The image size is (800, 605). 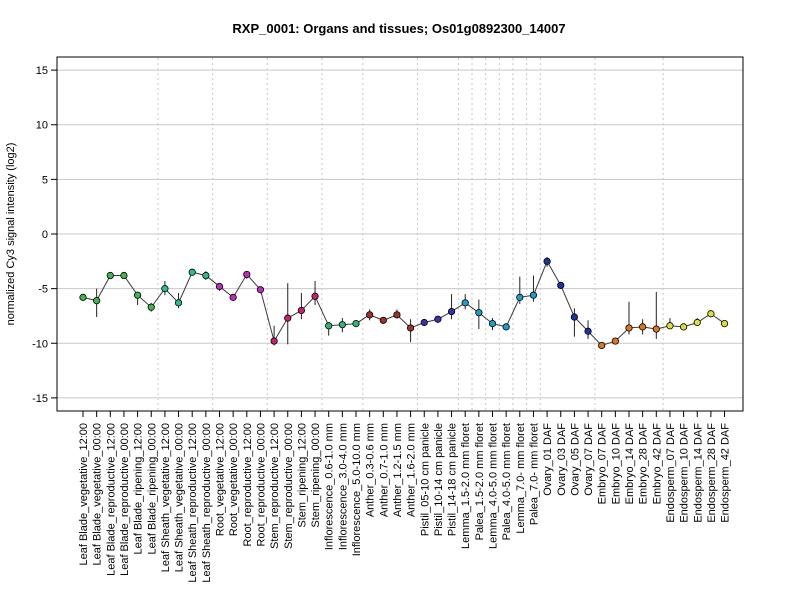 I want to click on x-tick-label: Root_reproductive_12:00, so click(x=248, y=485).